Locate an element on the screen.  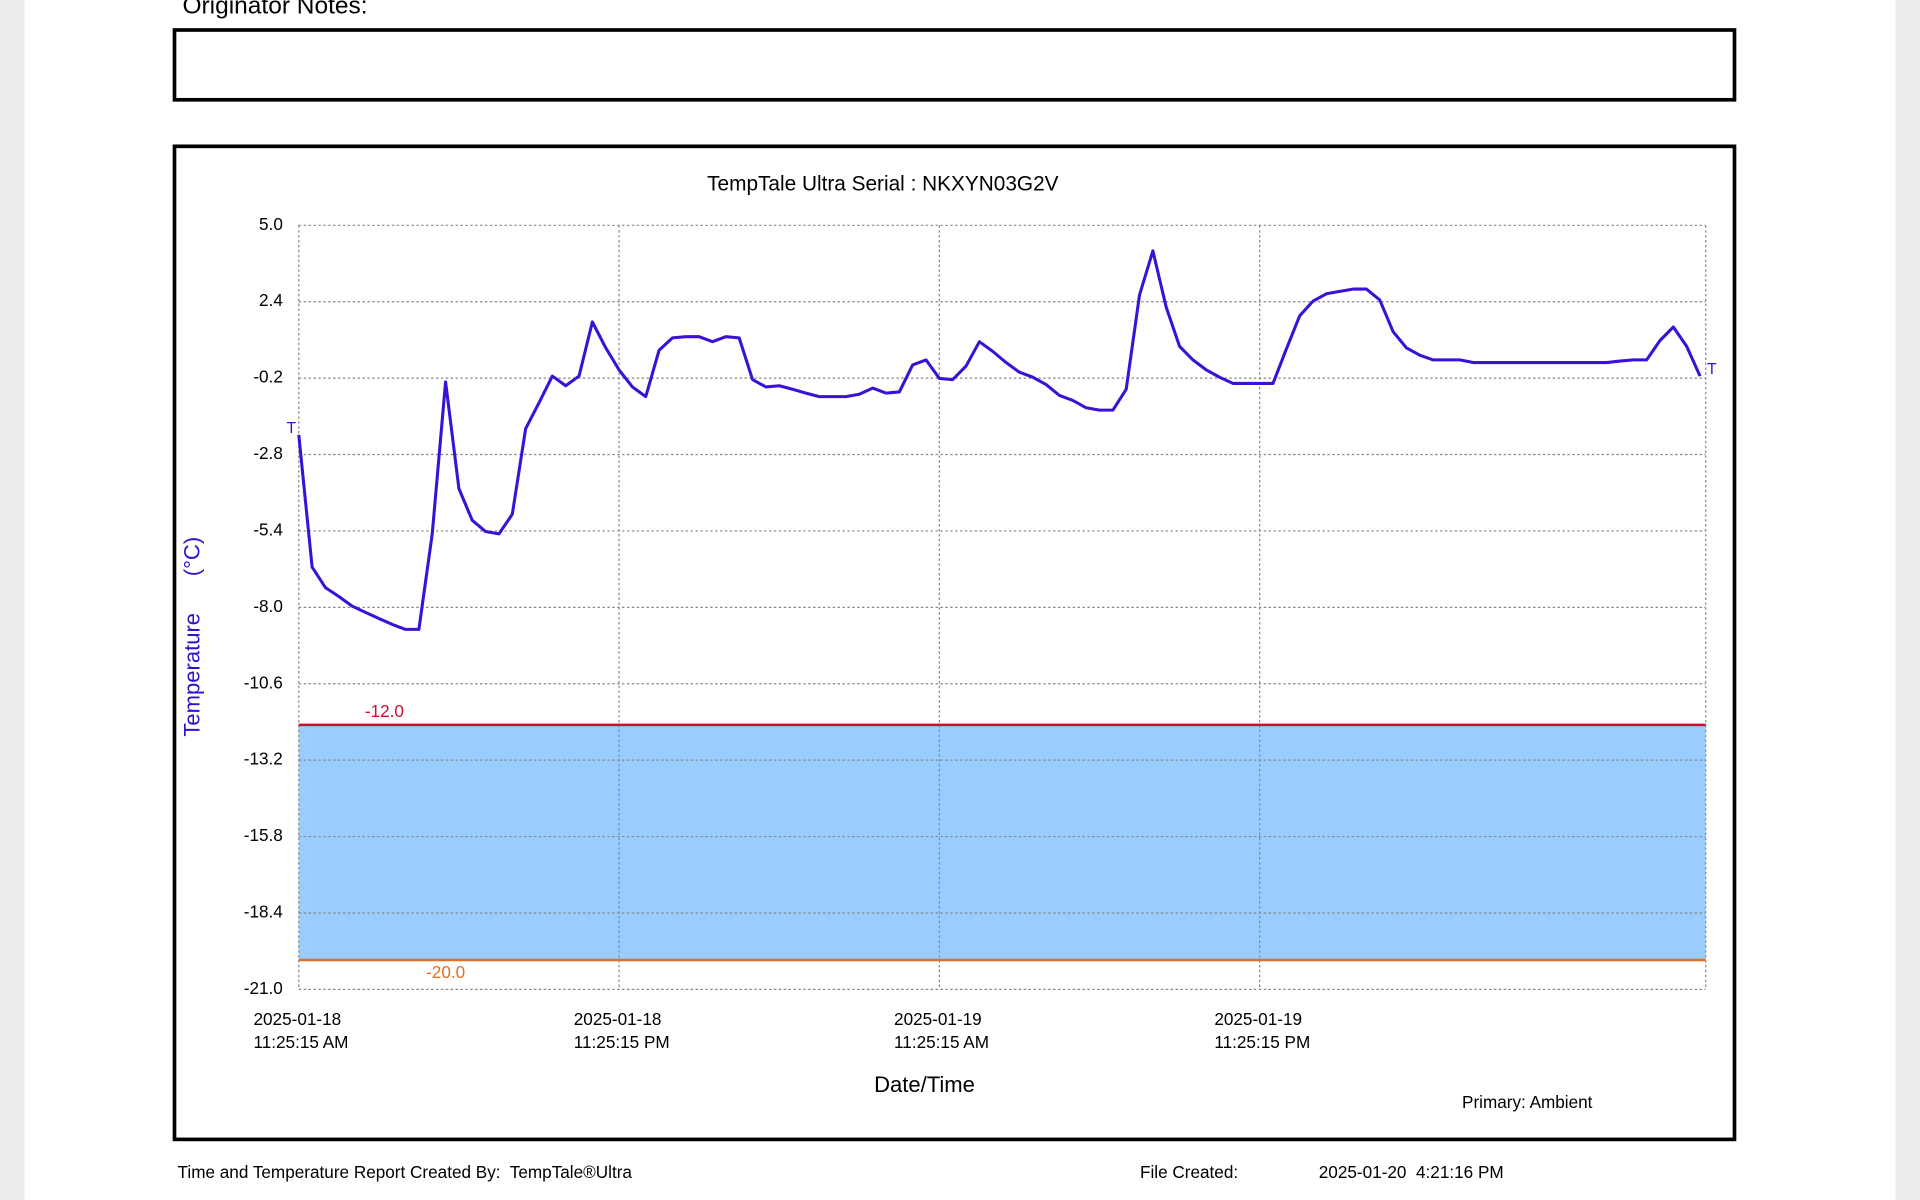
y-axis-label: Temperature (°C) is located at coordinates (191, 637).